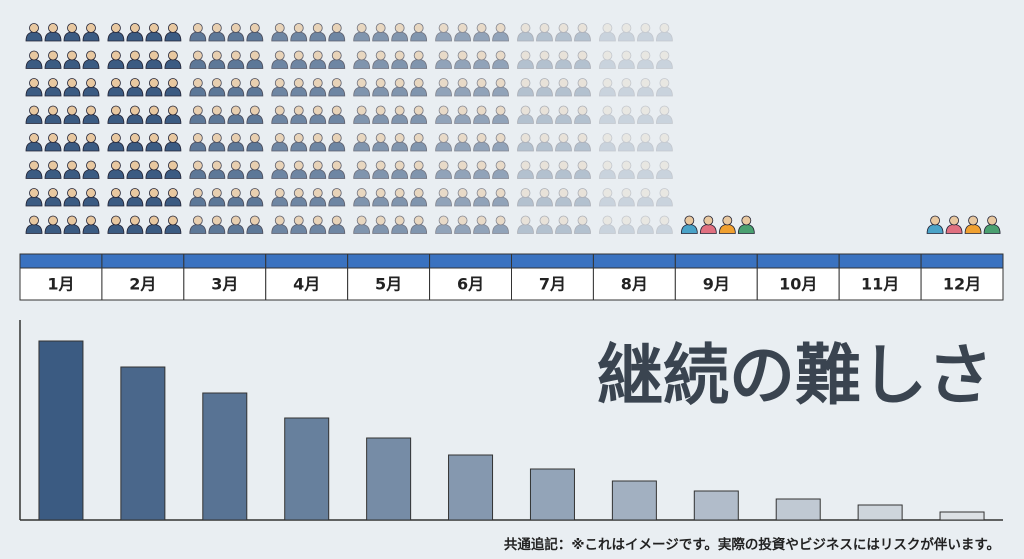 This screenshot has width=1024, height=559. What do you see at coordinates (306, 284) in the screenshot?
I see `x-tick-label: 4月` at bounding box center [306, 284].